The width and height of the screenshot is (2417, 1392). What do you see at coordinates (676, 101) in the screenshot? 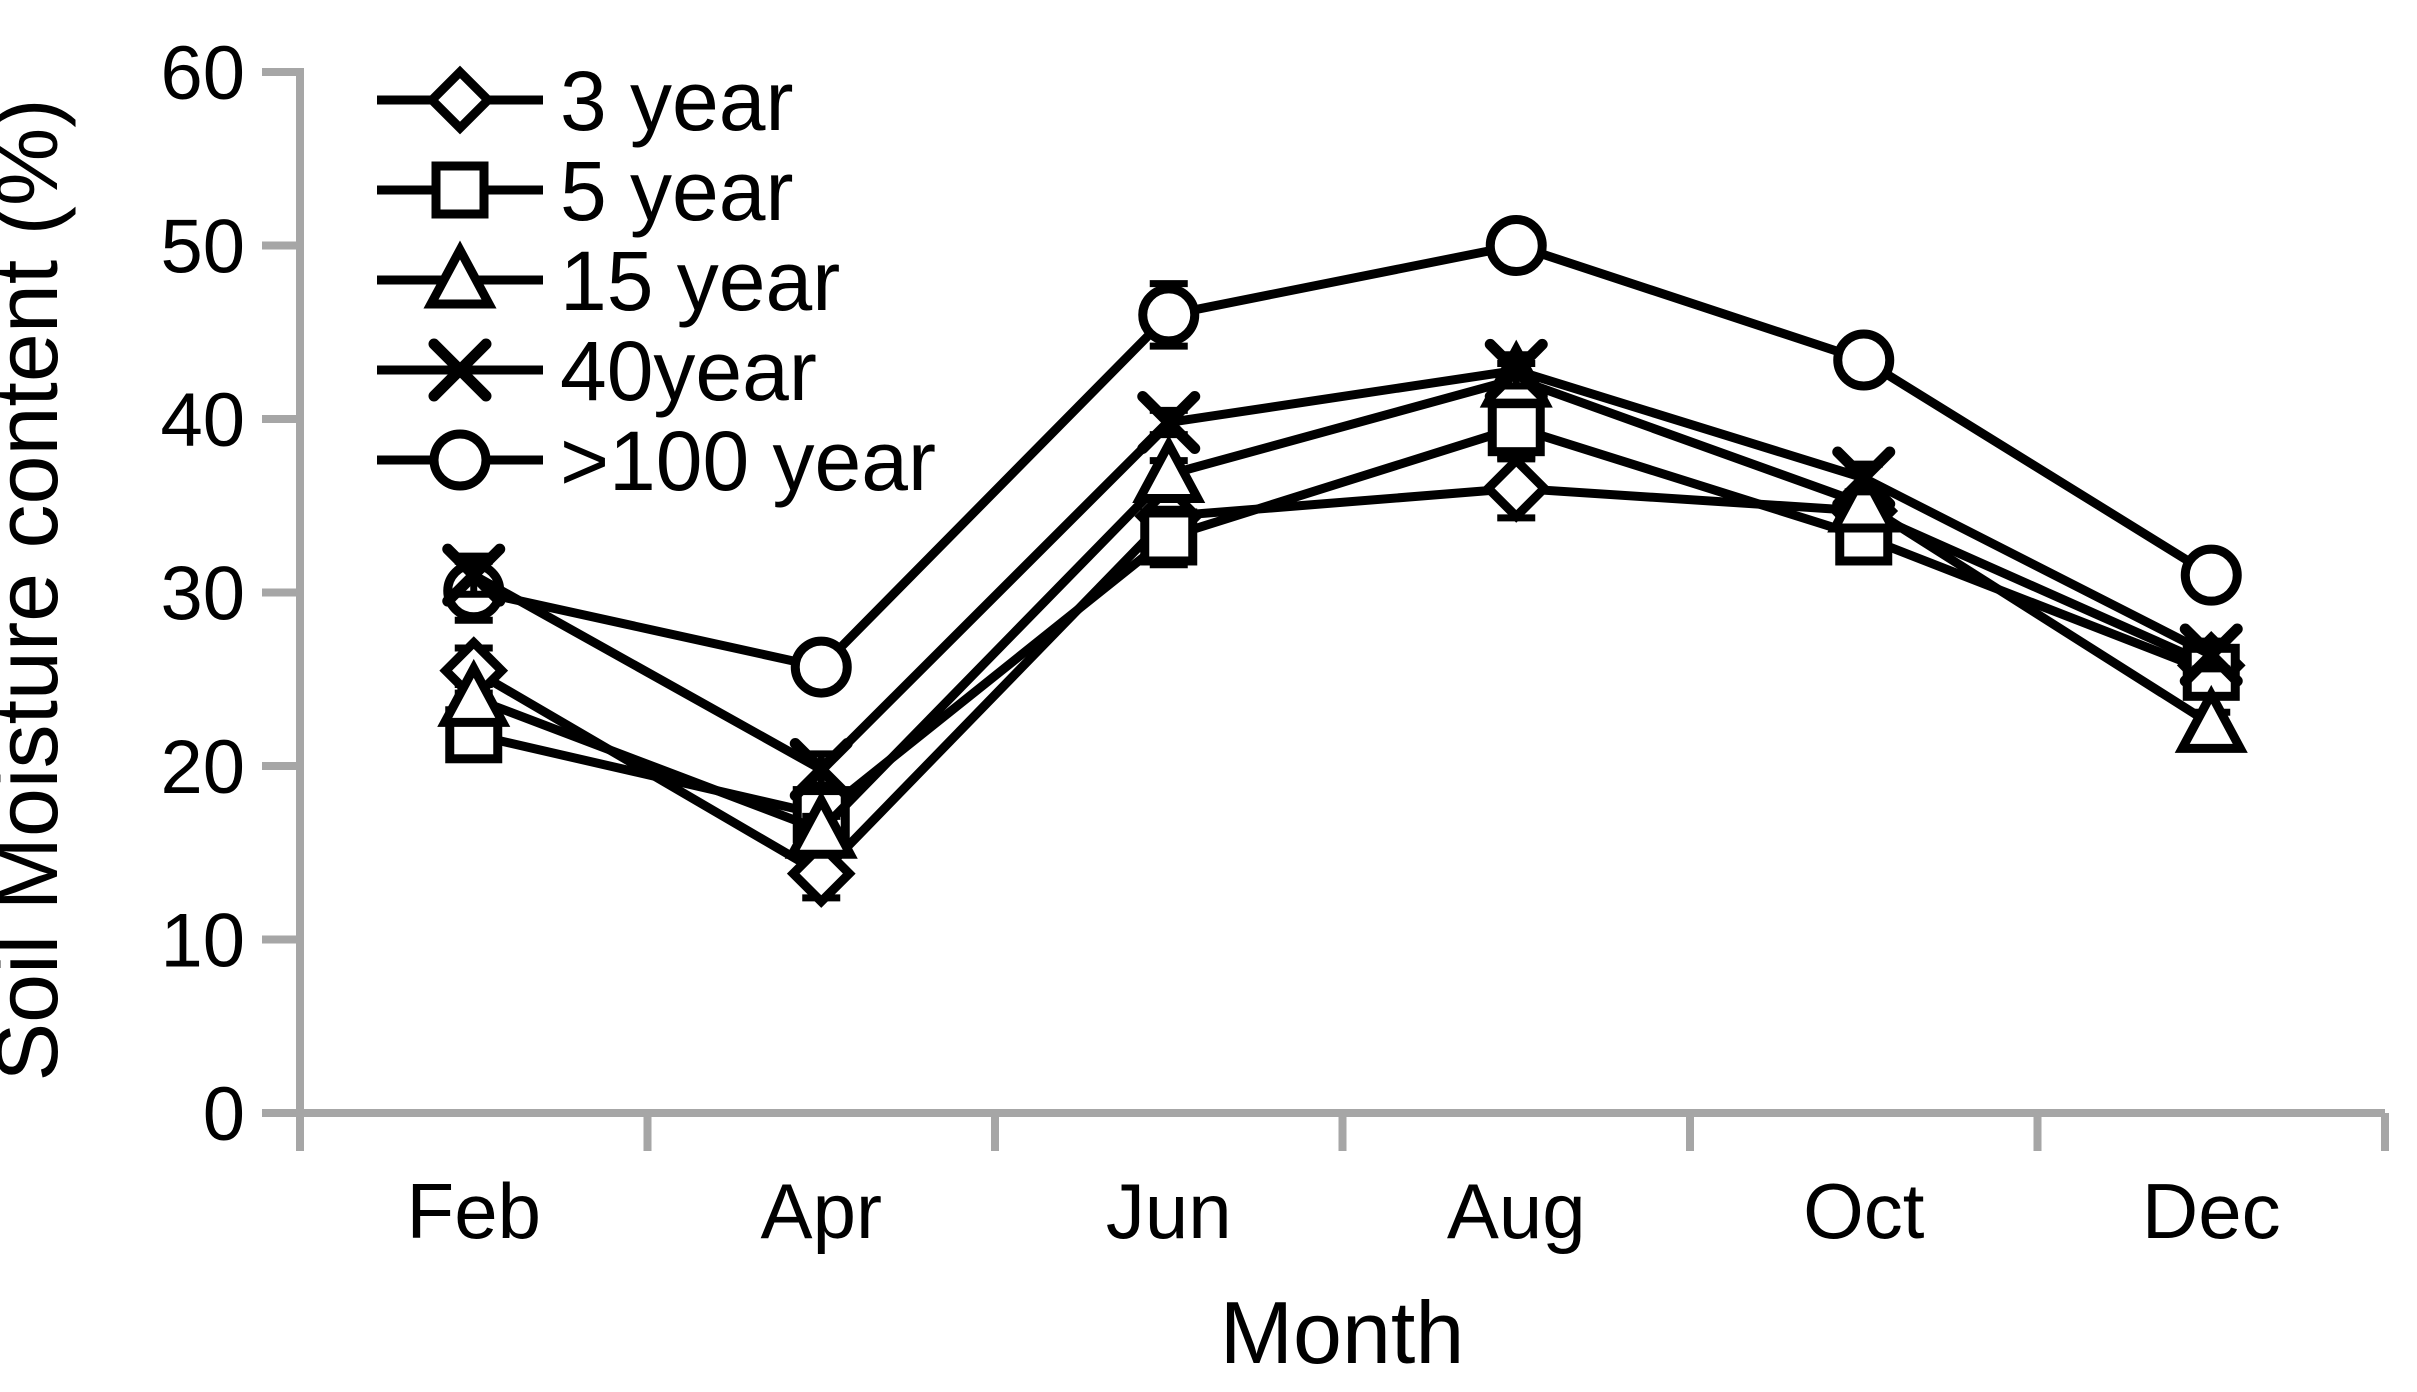
I see `legend-label: 3 year` at bounding box center [676, 101].